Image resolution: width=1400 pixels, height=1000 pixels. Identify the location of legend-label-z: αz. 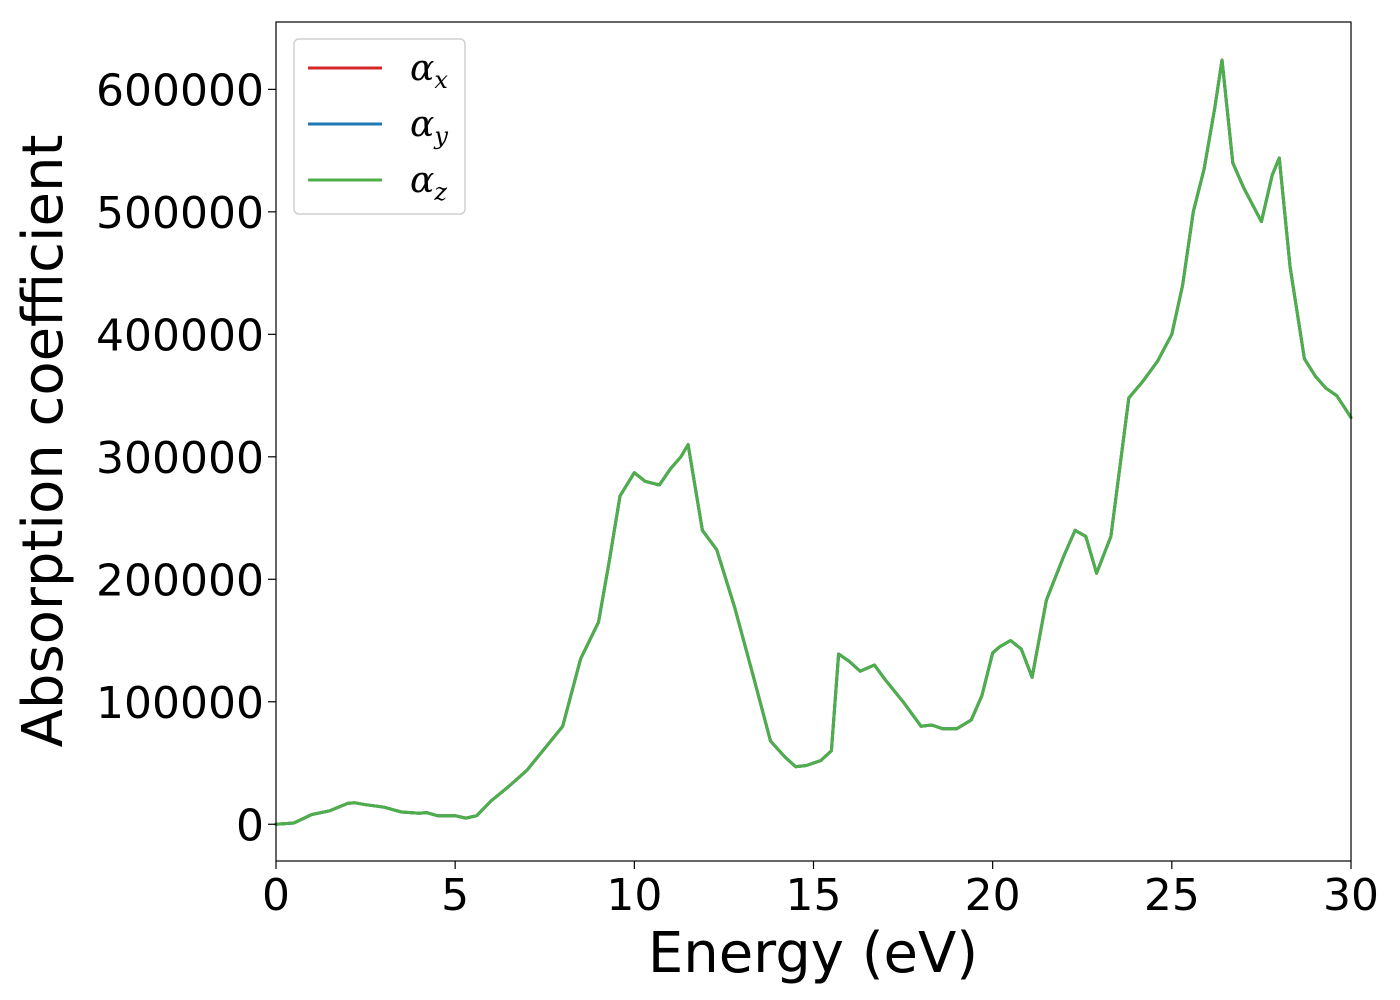
(428, 183).